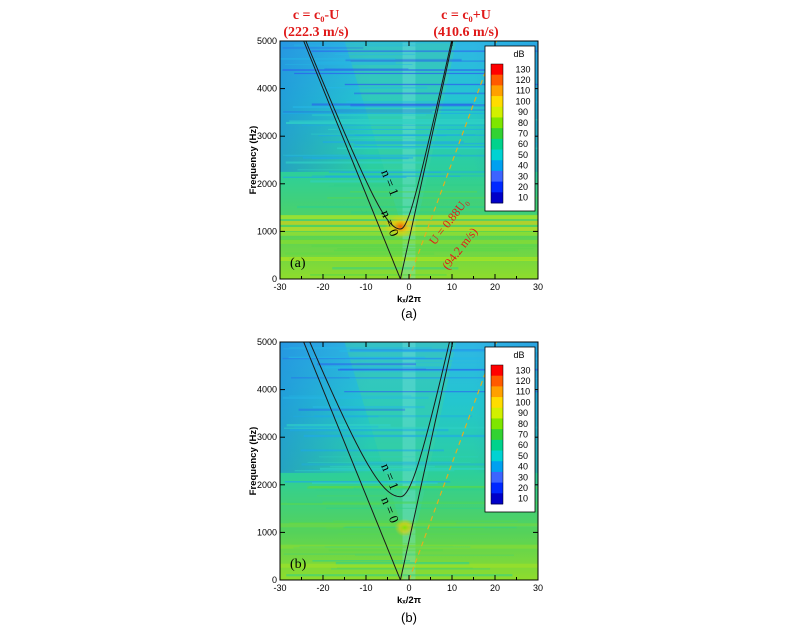 Image resolution: width=800 pixels, height=634 pixels. Describe the element at coordinates (523, 123) in the screenshot. I see `colorbar-tick-label: 80` at that location.